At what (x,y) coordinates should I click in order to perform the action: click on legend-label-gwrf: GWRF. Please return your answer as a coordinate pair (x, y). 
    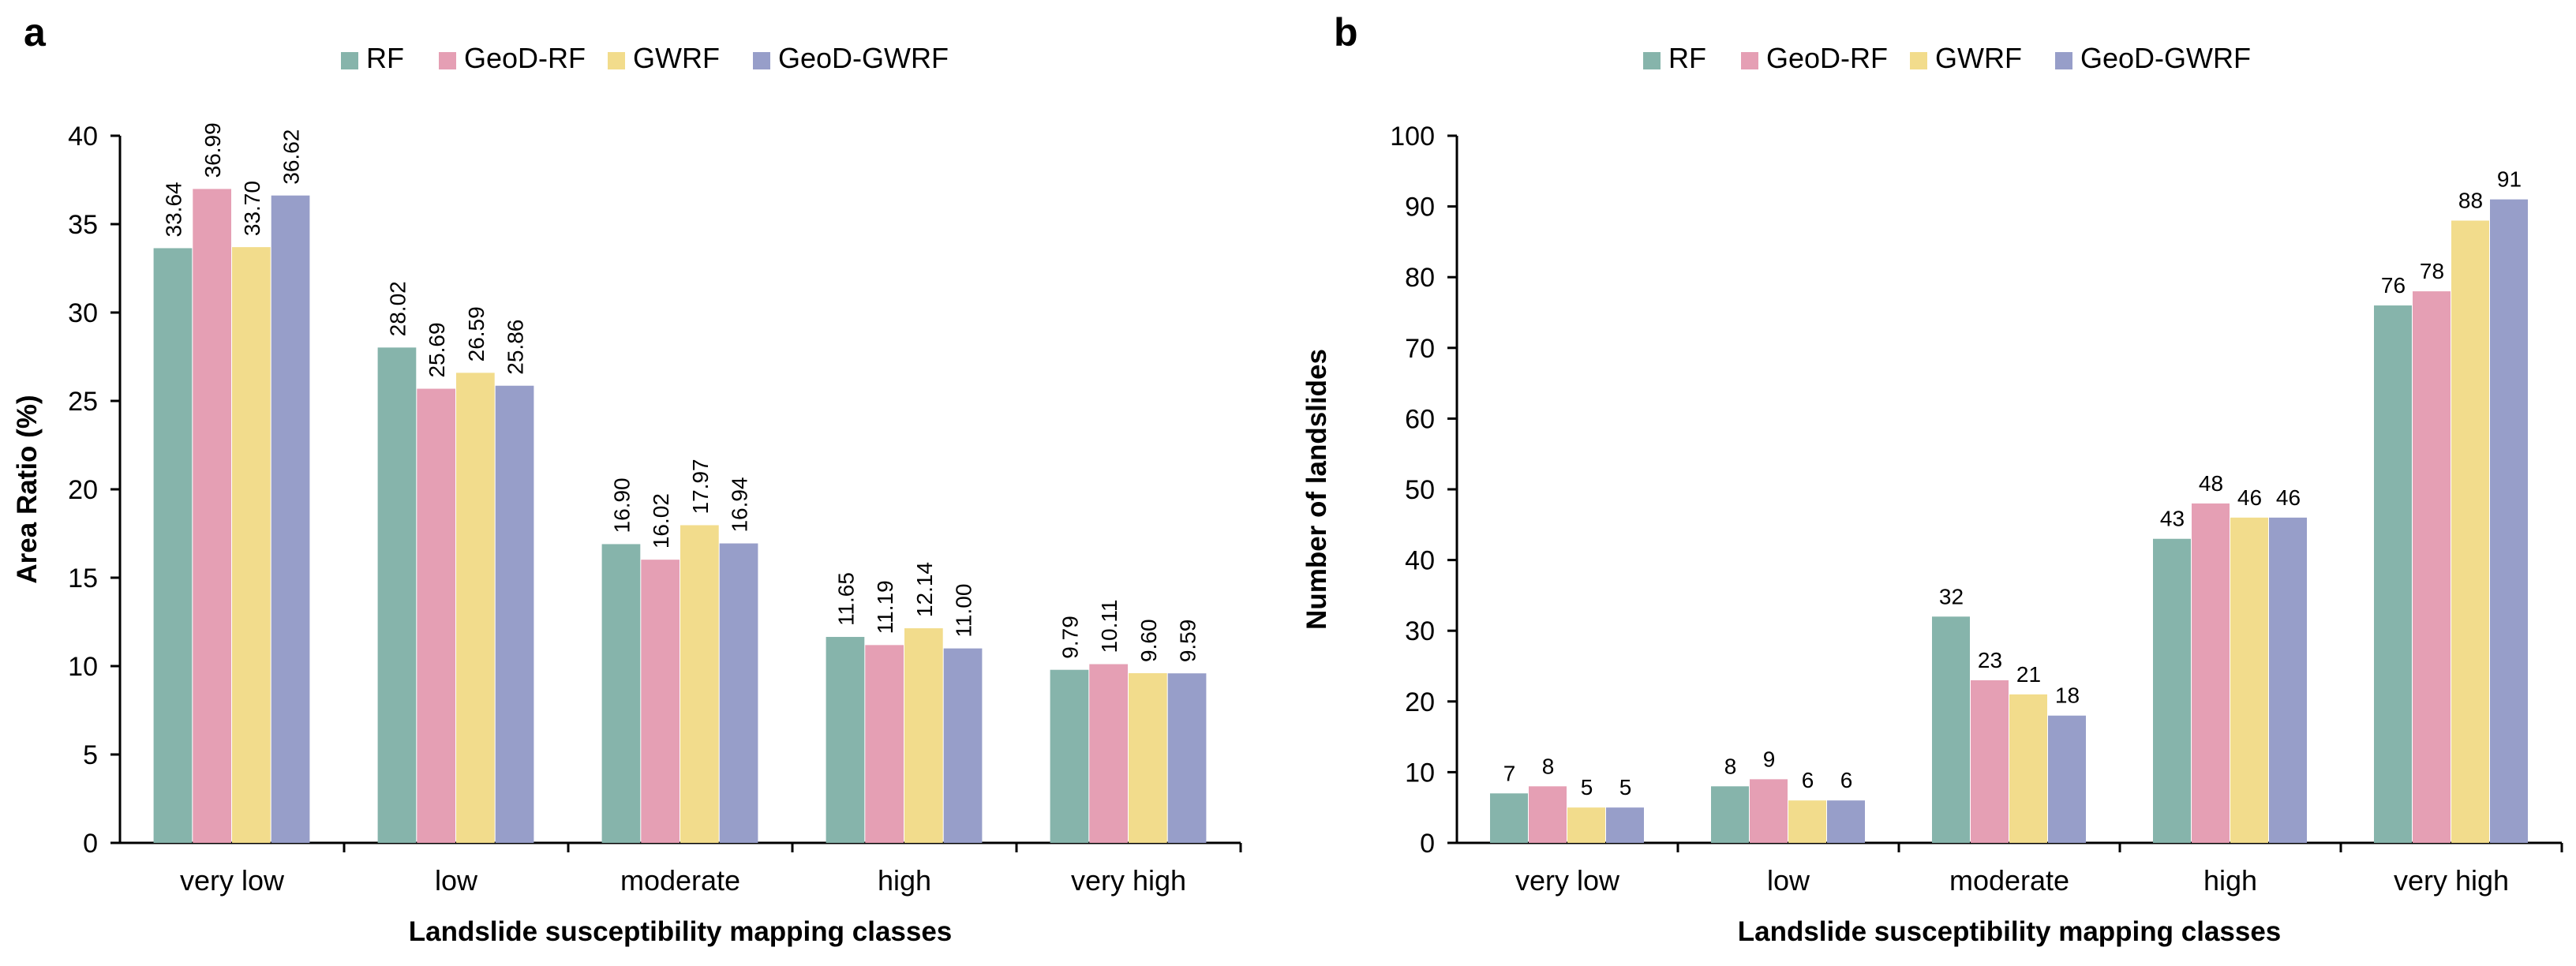
    Looking at the image, I should click on (676, 58).